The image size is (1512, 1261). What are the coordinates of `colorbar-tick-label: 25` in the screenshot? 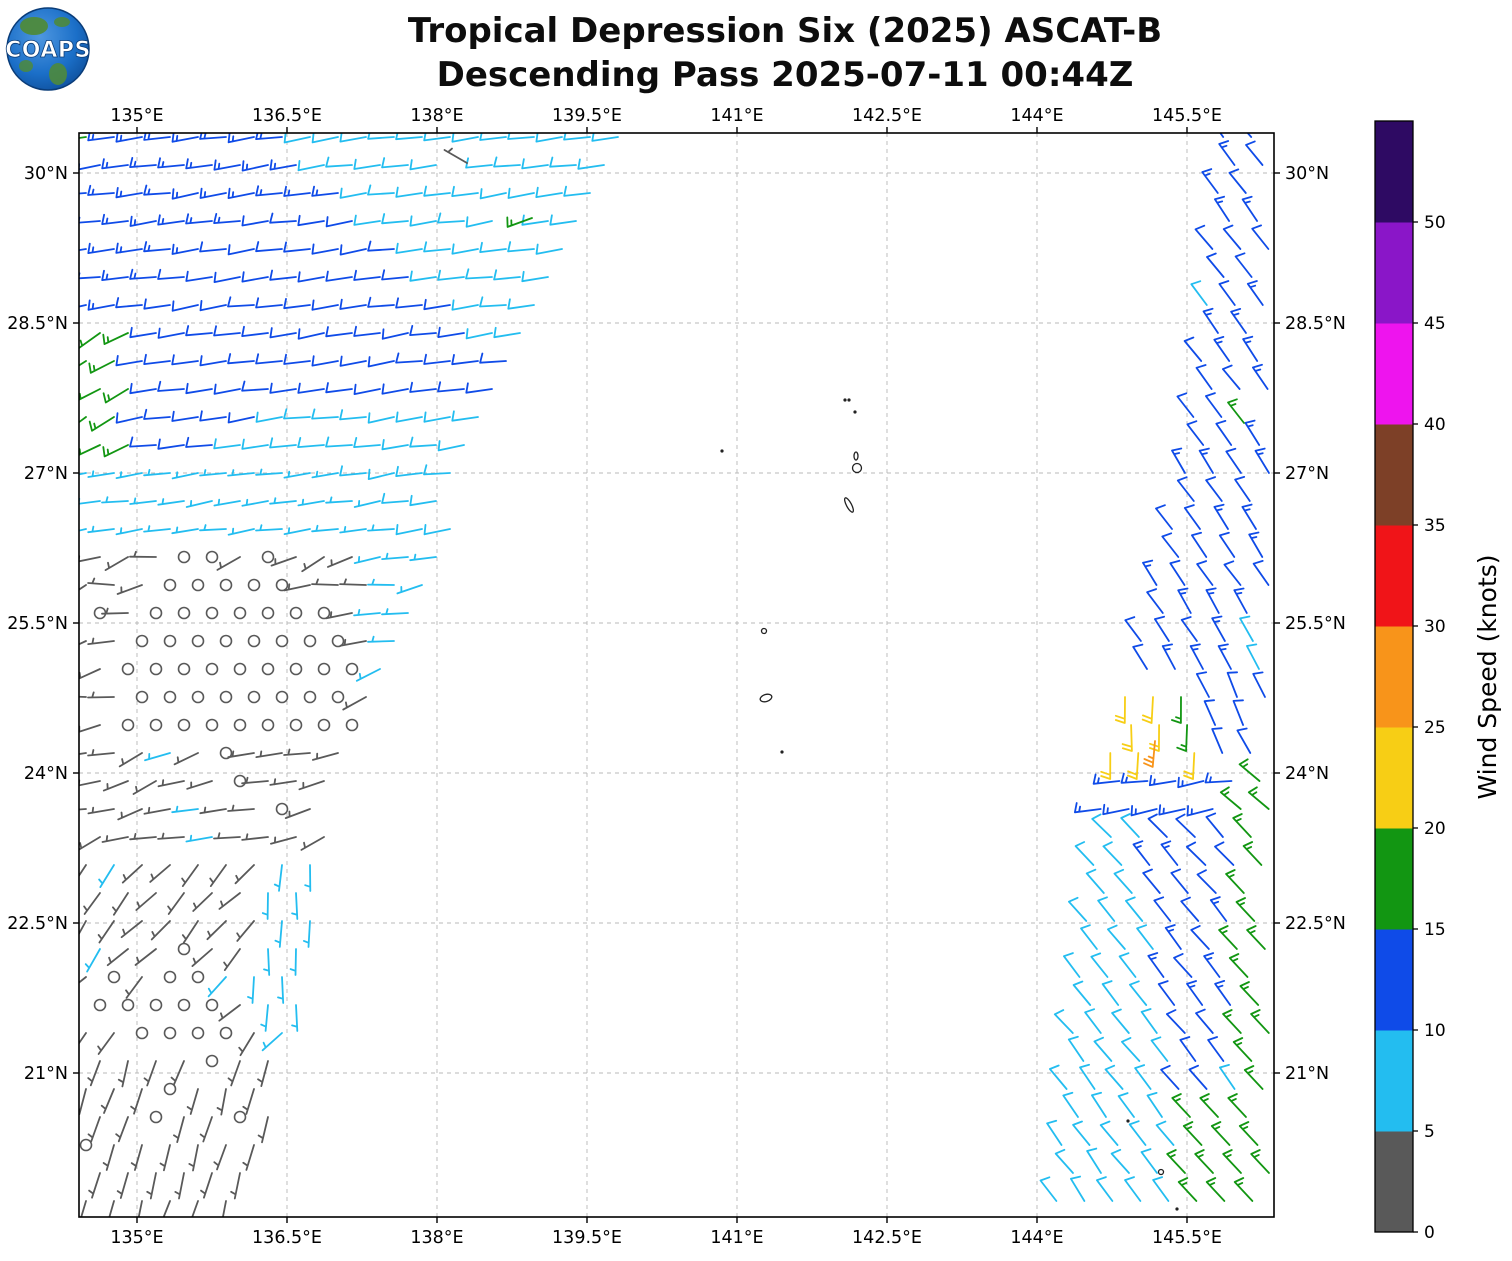 It's located at (1435, 728).